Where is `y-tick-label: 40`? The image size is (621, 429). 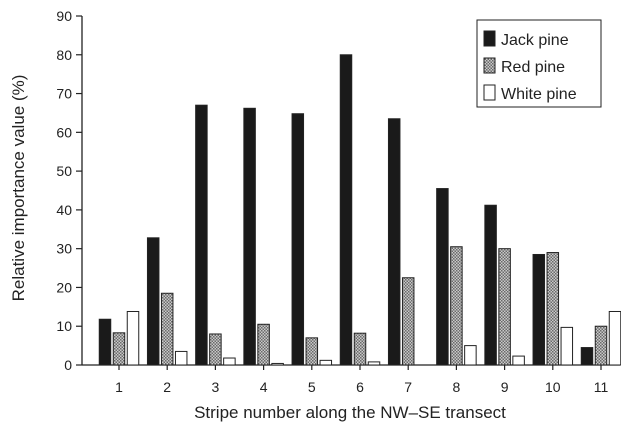
y-tick-label: 40 is located at coordinates (64, 210).